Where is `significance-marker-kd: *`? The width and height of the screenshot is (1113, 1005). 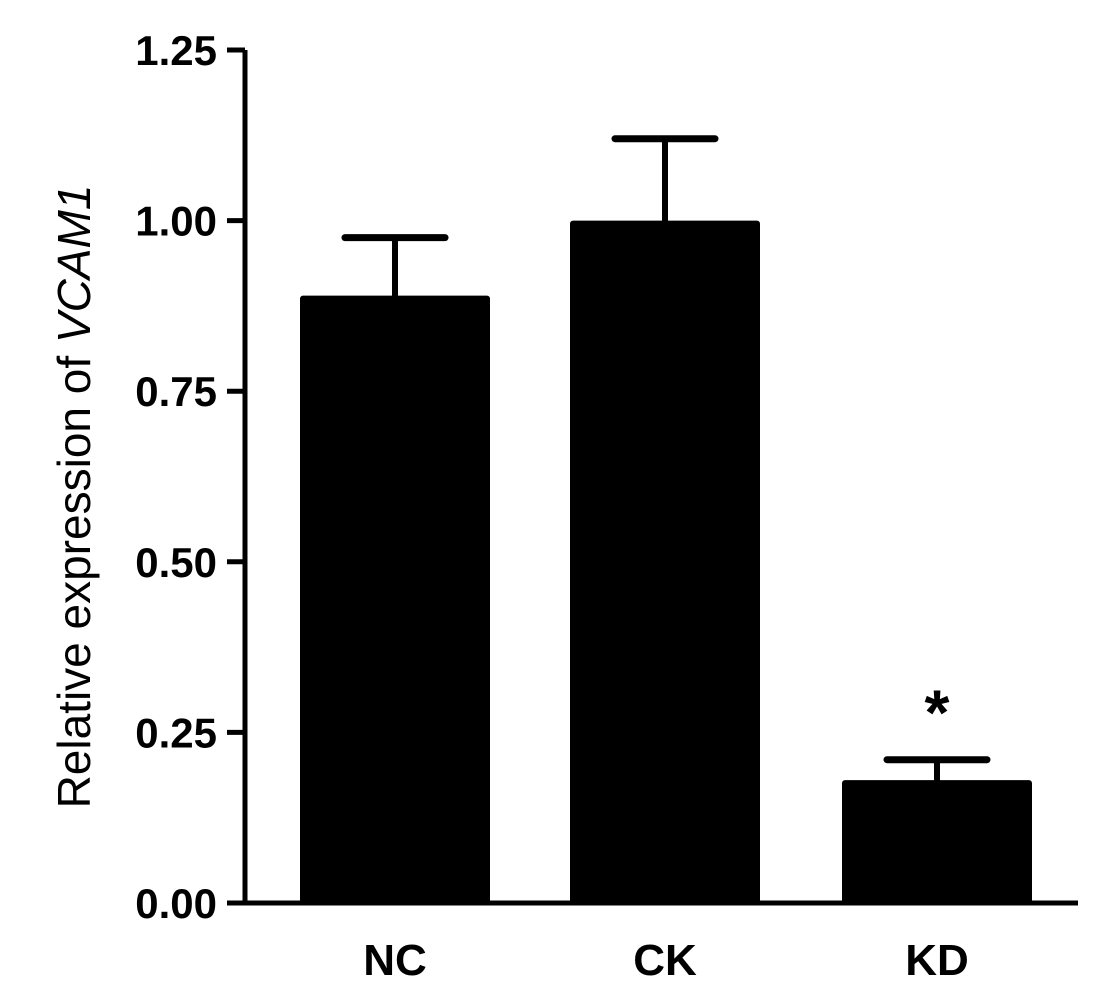 significance-marker-kd: * is located at coordinates (937, 713).